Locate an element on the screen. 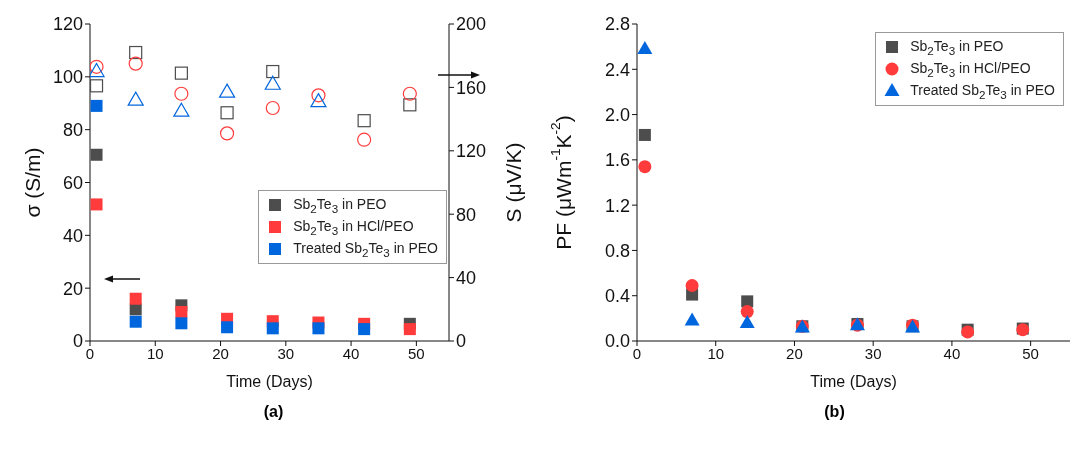 This screenshot has width=1078, height=460. y2-tick-label: 40 is located at coordinates (466, 277).